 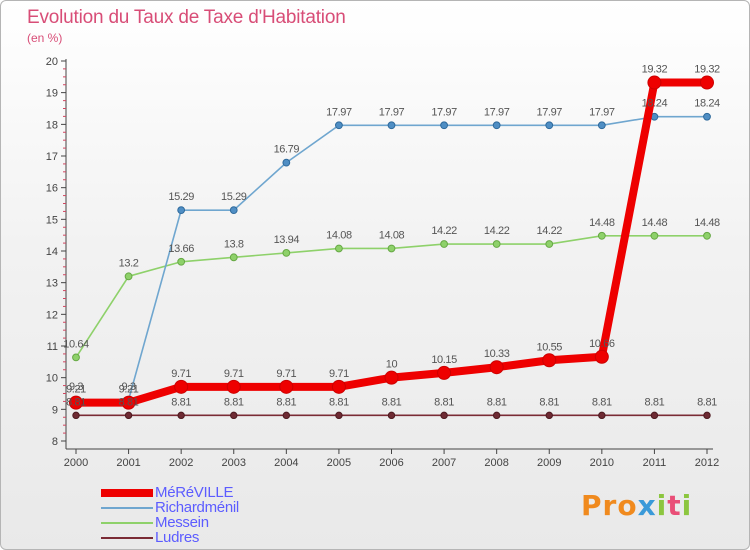 I want to click on legend-item: Messein, so click(x=201, y=522).